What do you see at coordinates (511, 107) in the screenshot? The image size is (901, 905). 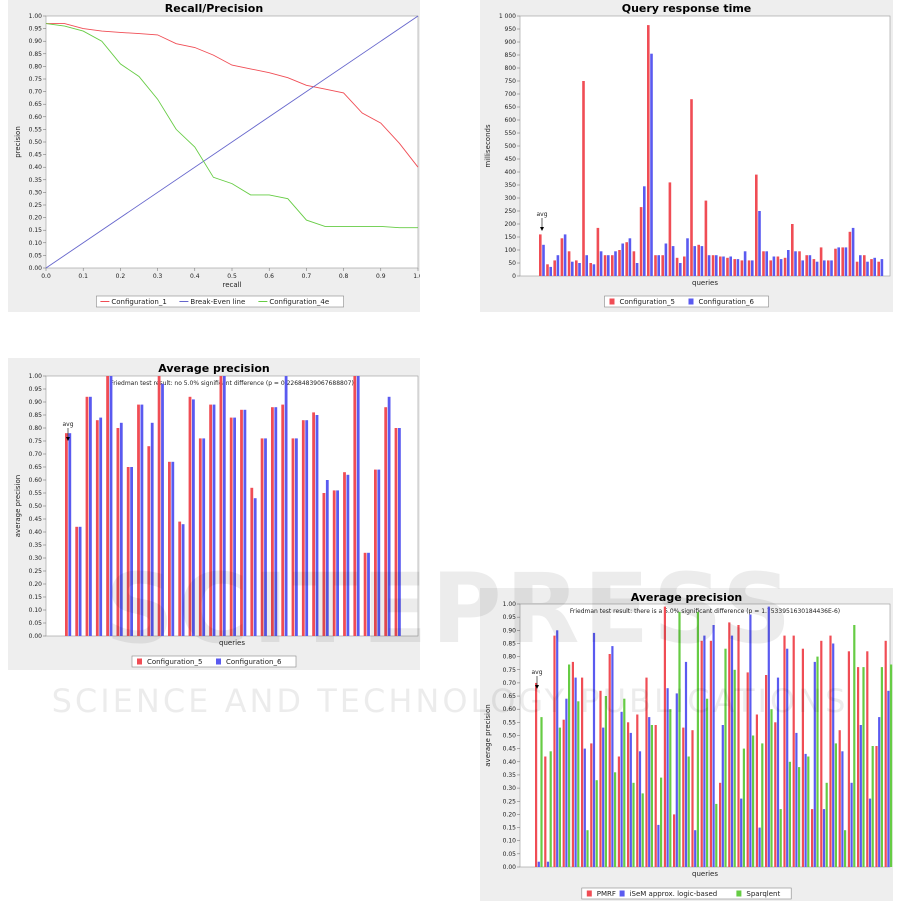 I see `y-tick-label: 650` at bounding box center [511, 107].